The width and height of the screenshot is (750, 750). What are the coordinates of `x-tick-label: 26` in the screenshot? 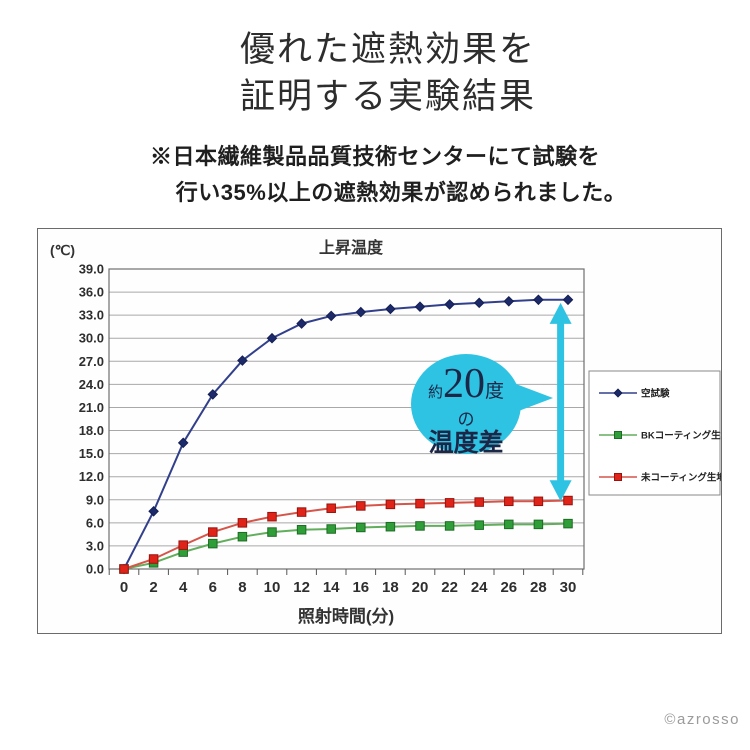 It's located at (508, 587).